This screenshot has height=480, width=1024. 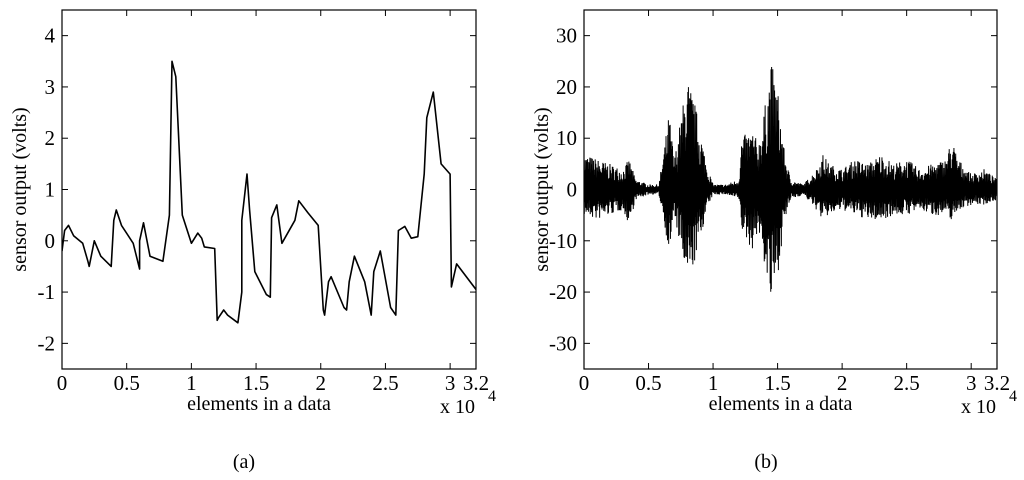 What do you see at coordinates (321, 383) in the screenshot?
I see `chart-a-x-tick-label: 2` at bounding box center [321, 383].